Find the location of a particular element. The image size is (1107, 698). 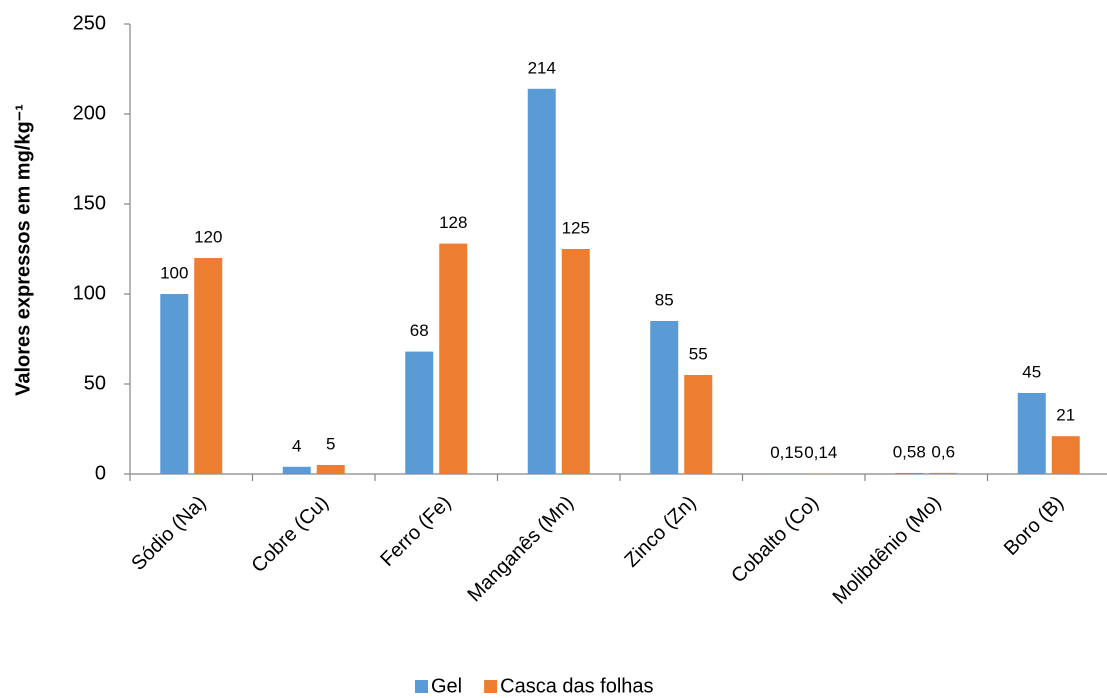

value-label: 4 is located at coordinates (296, 445).